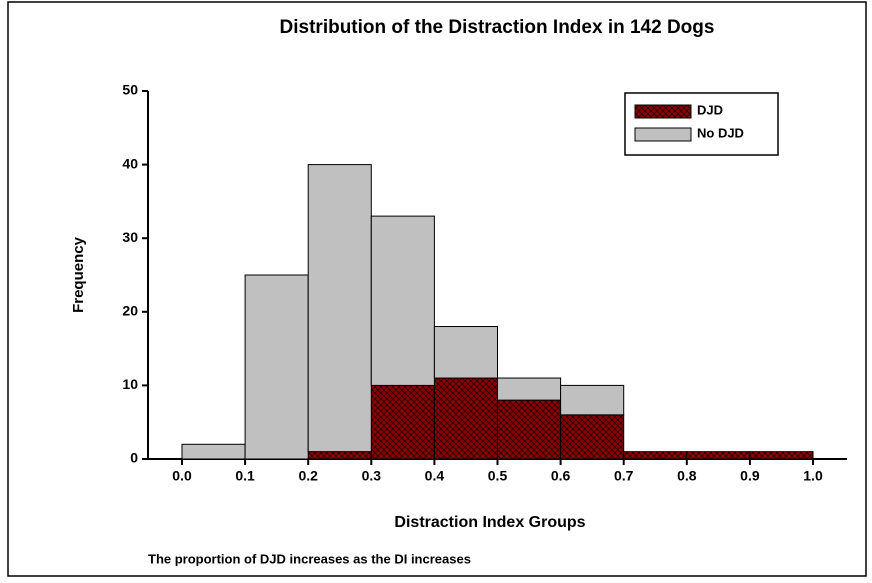 This screenshot has height=583, width=872. What do you see at coordinates (813, 476) in the screenshot?
I see `x-tick-label: 1.0` at bounding box center [813, 476].